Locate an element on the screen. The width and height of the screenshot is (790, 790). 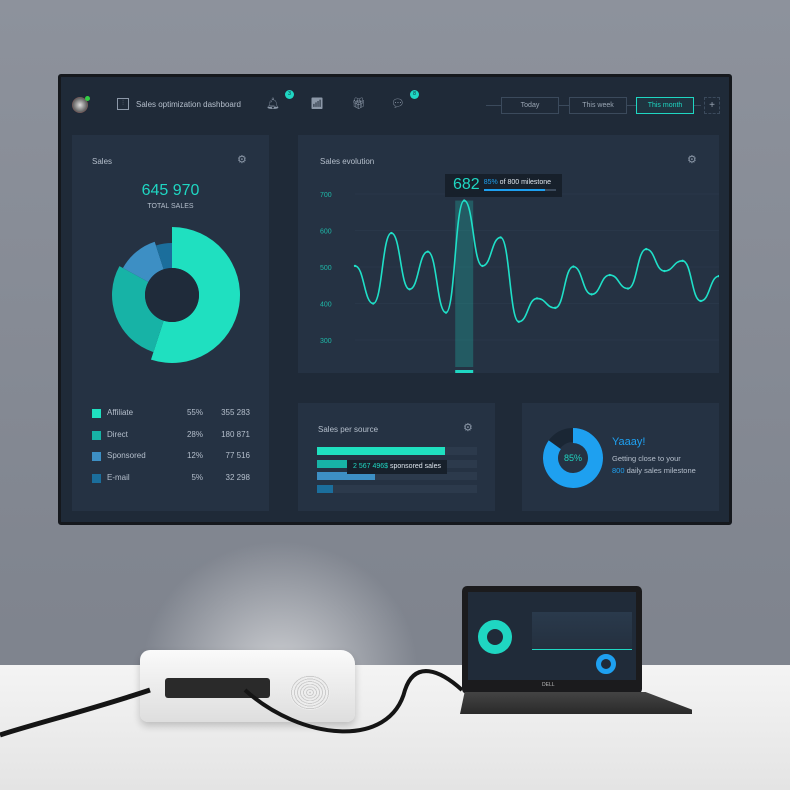
chart-tooltip: 682 85% of 800 milestone is located at coordinates (503, 185).